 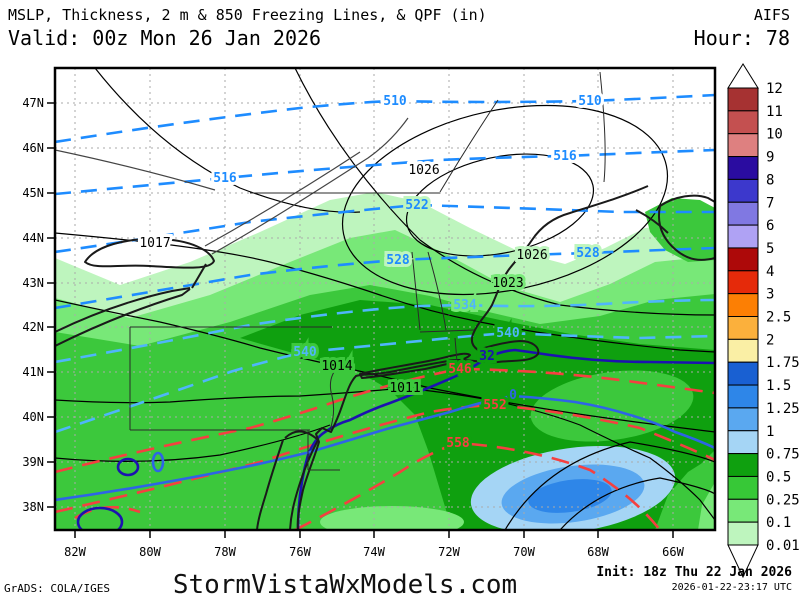 I want to click on rivers-and-borders, so click(x=232, y=186).